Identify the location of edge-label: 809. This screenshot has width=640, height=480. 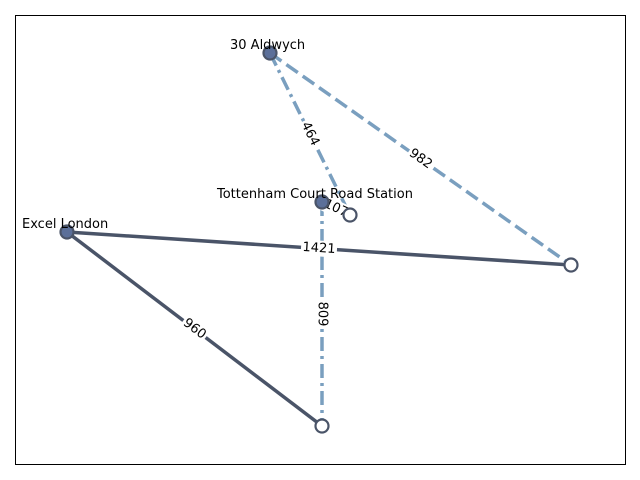
(322, 314).